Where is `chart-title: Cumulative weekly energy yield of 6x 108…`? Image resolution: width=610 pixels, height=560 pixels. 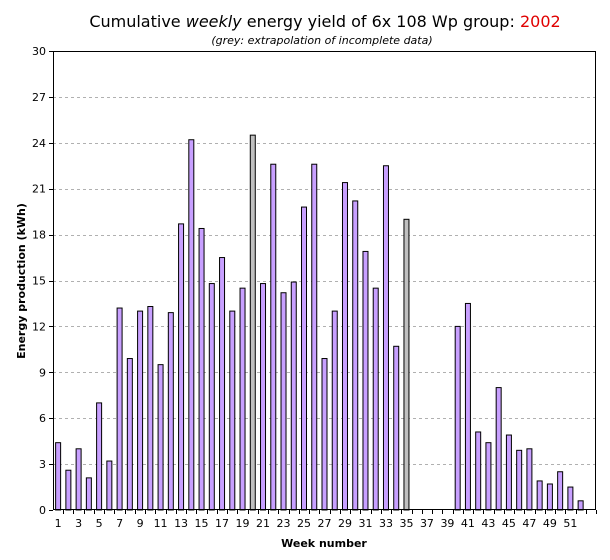 chart-title: Cumulative weekly energy yield of 6x 108… is located at coordinates (324, 21).